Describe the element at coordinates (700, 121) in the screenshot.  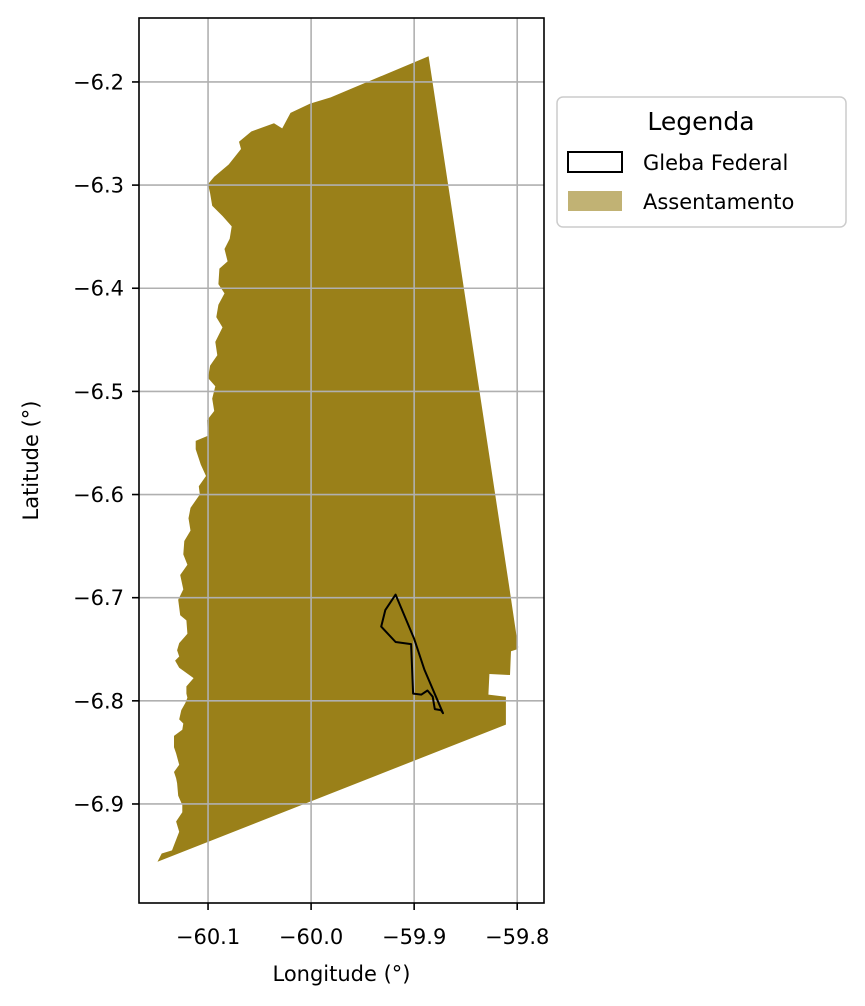
I see `legend-title: Legenda` at that location.